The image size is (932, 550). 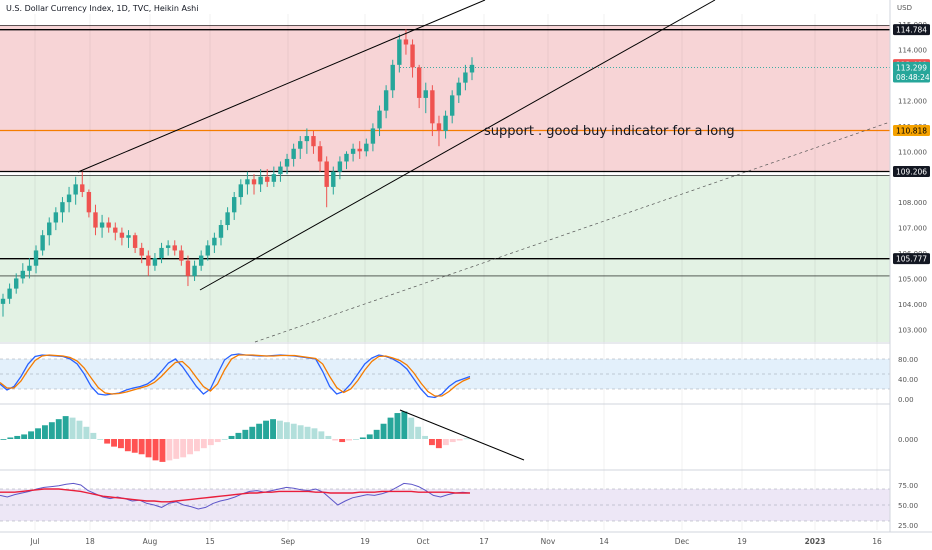 What do you see at coordinates (609, 131) in the screenshot?
I see `support-annotation: support . good buy indicator for a long` at bounding box center [609, 131].